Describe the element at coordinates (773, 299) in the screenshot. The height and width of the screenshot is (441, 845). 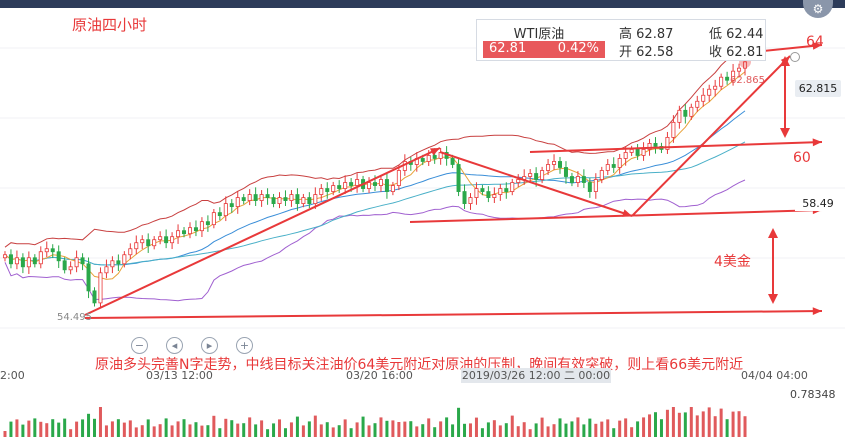
I see `move-bottom-head` at that location.